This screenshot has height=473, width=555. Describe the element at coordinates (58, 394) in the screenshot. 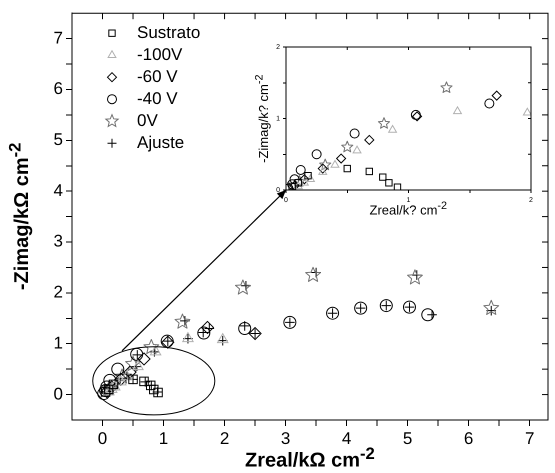

I see `y-tick-label: 0` at that location.